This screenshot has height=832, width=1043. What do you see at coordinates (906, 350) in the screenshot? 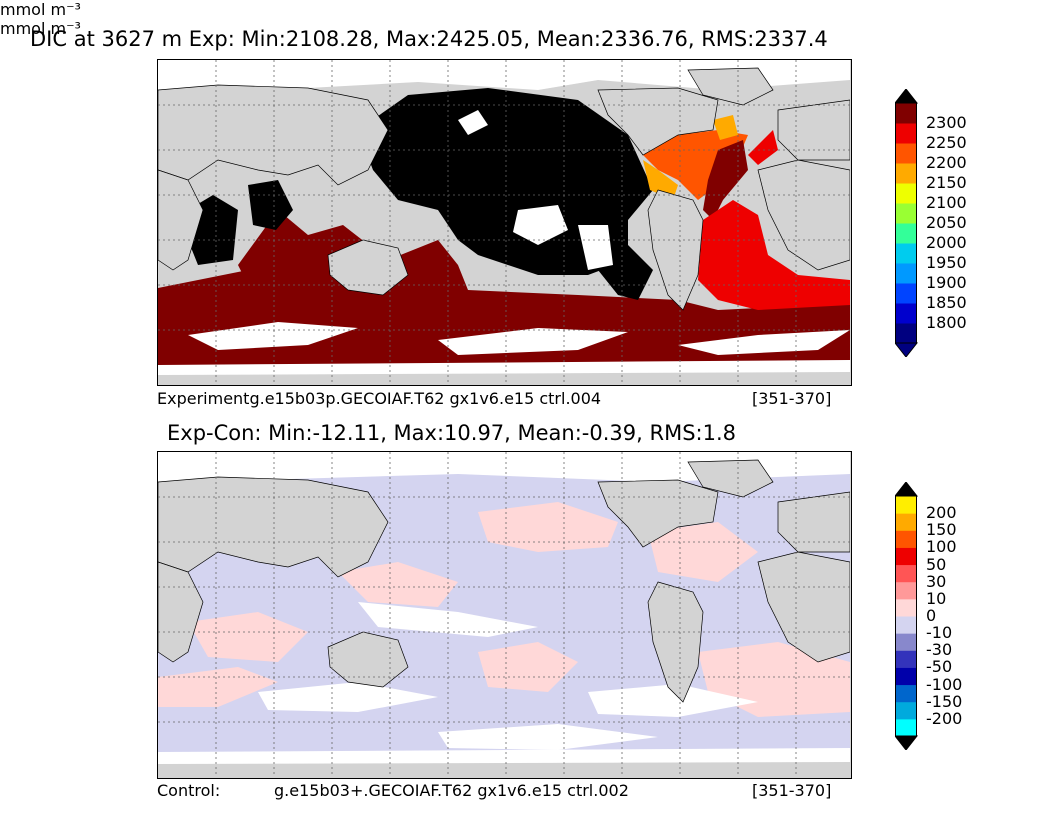
I see `top-colorbar-under-triangle` at bounding box center [906, 350].